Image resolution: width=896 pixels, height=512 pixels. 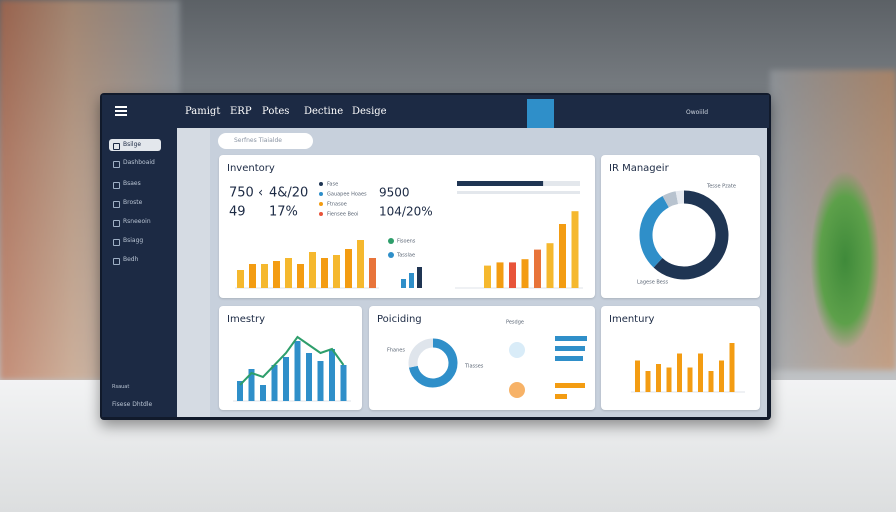 What do you see at coordinates (324, 111) in the screenshot?
I see `nav-item: Dectine` at bounding box center [324, 111].